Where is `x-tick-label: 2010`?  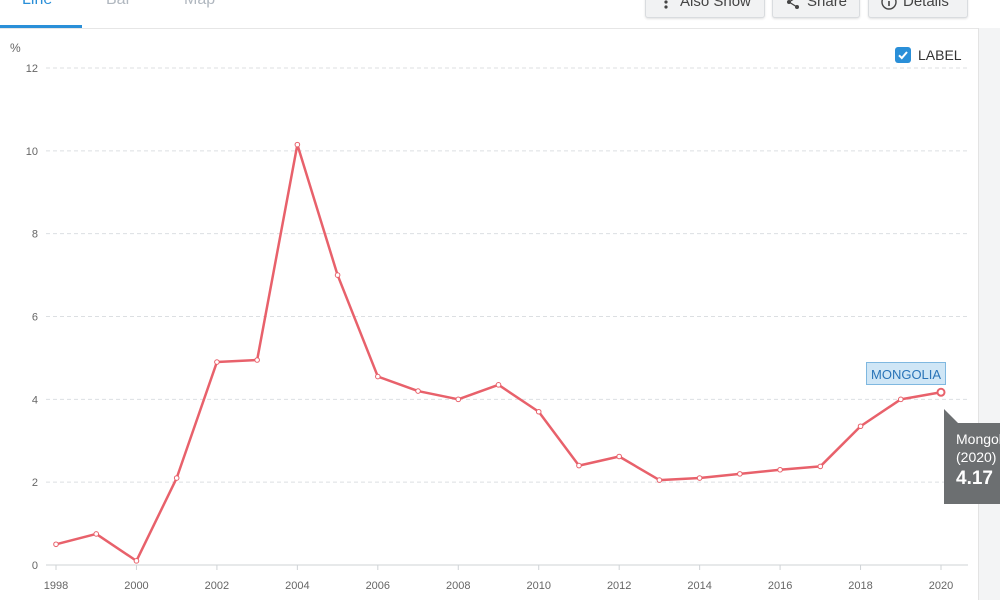 x-tick-label: 2010 is located at coordinates (538, 586).